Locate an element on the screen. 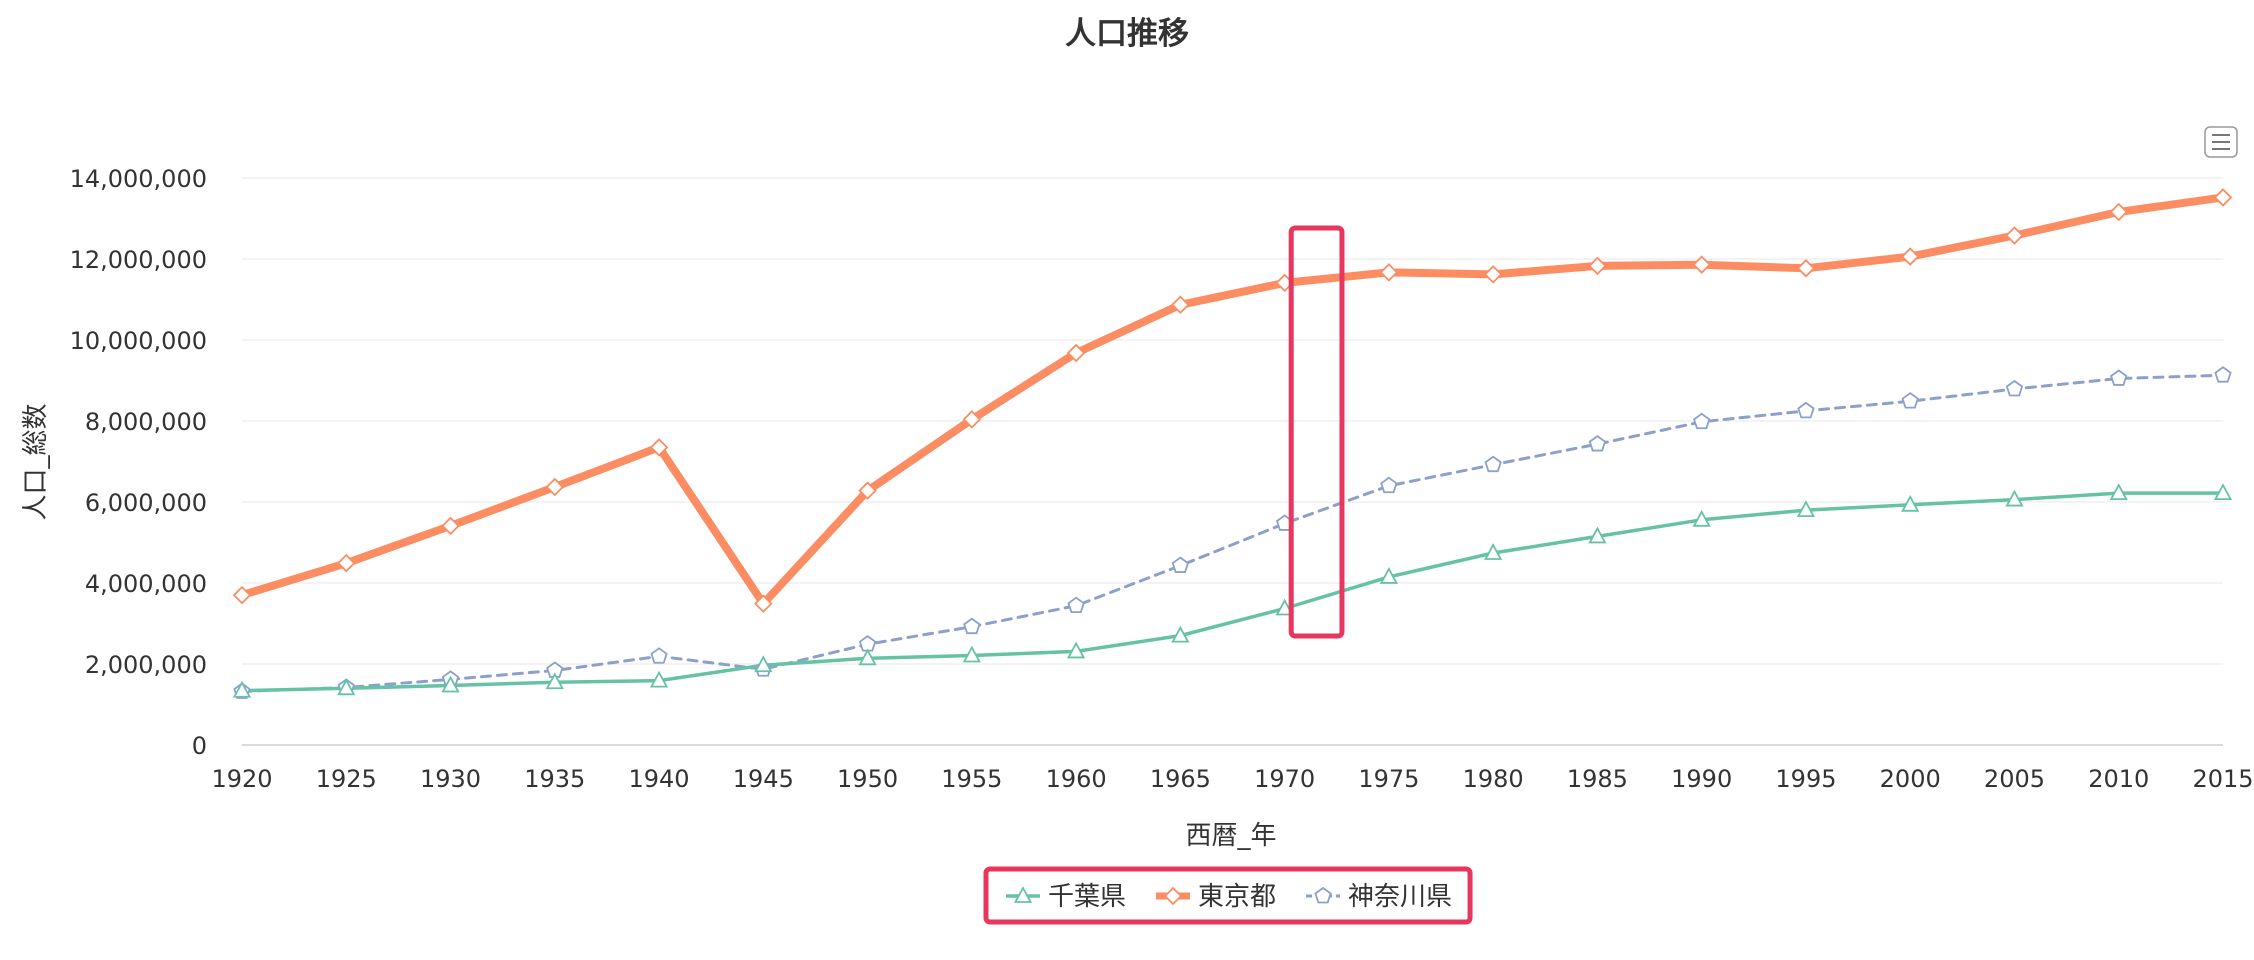 The width and height of the screenshot is (2254, 960). highlight-box-legend is located at coordinates (1228, 895).